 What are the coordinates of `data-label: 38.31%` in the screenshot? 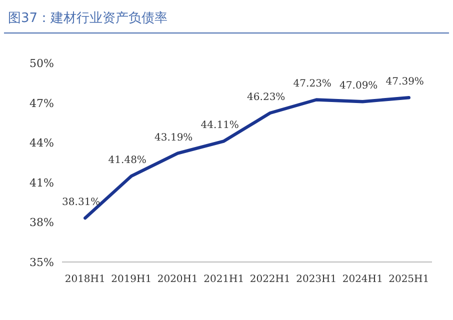 It's located at (81, 202).